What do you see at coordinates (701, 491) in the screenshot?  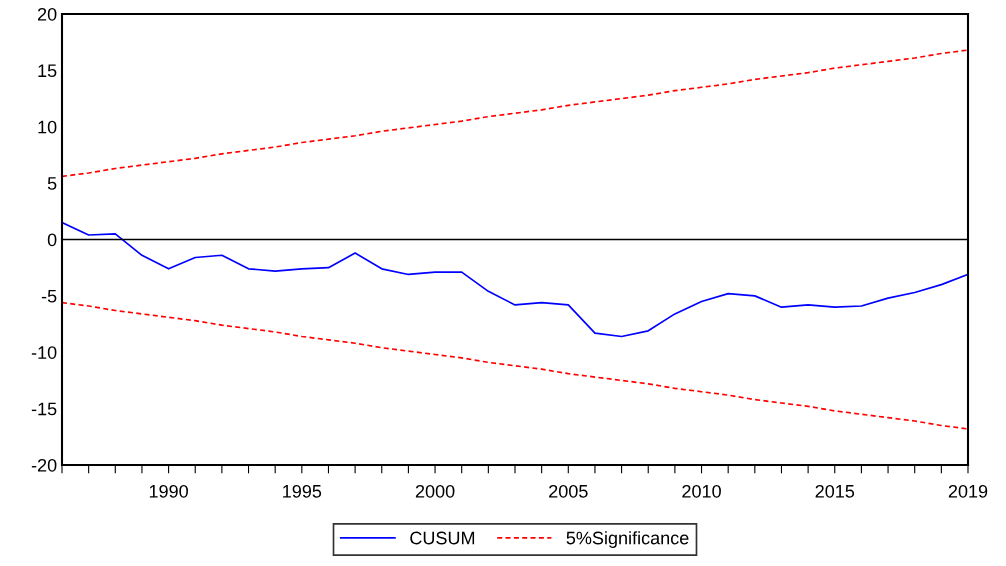 I see `x-tick-label: 2010` at bounding box center [701, 491].